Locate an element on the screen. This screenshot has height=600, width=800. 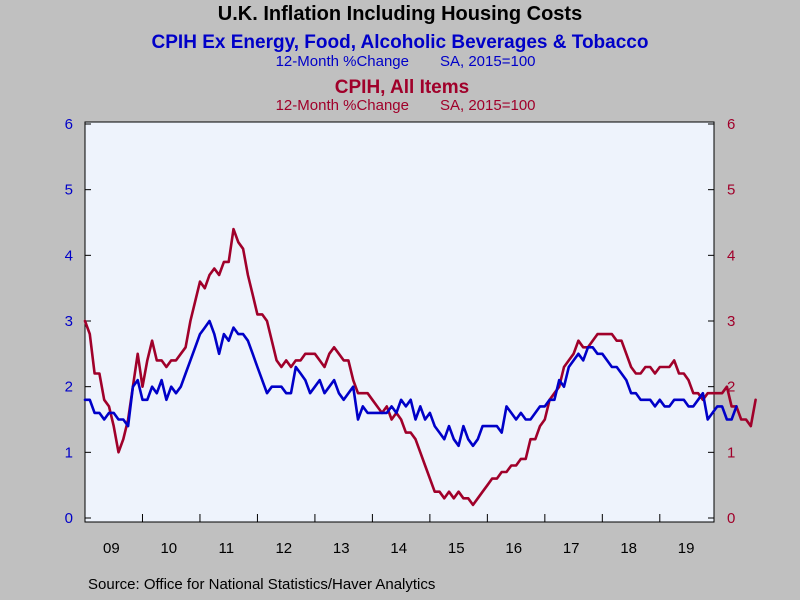
x-tick-label: 14 is located at coordinates (398, 548).